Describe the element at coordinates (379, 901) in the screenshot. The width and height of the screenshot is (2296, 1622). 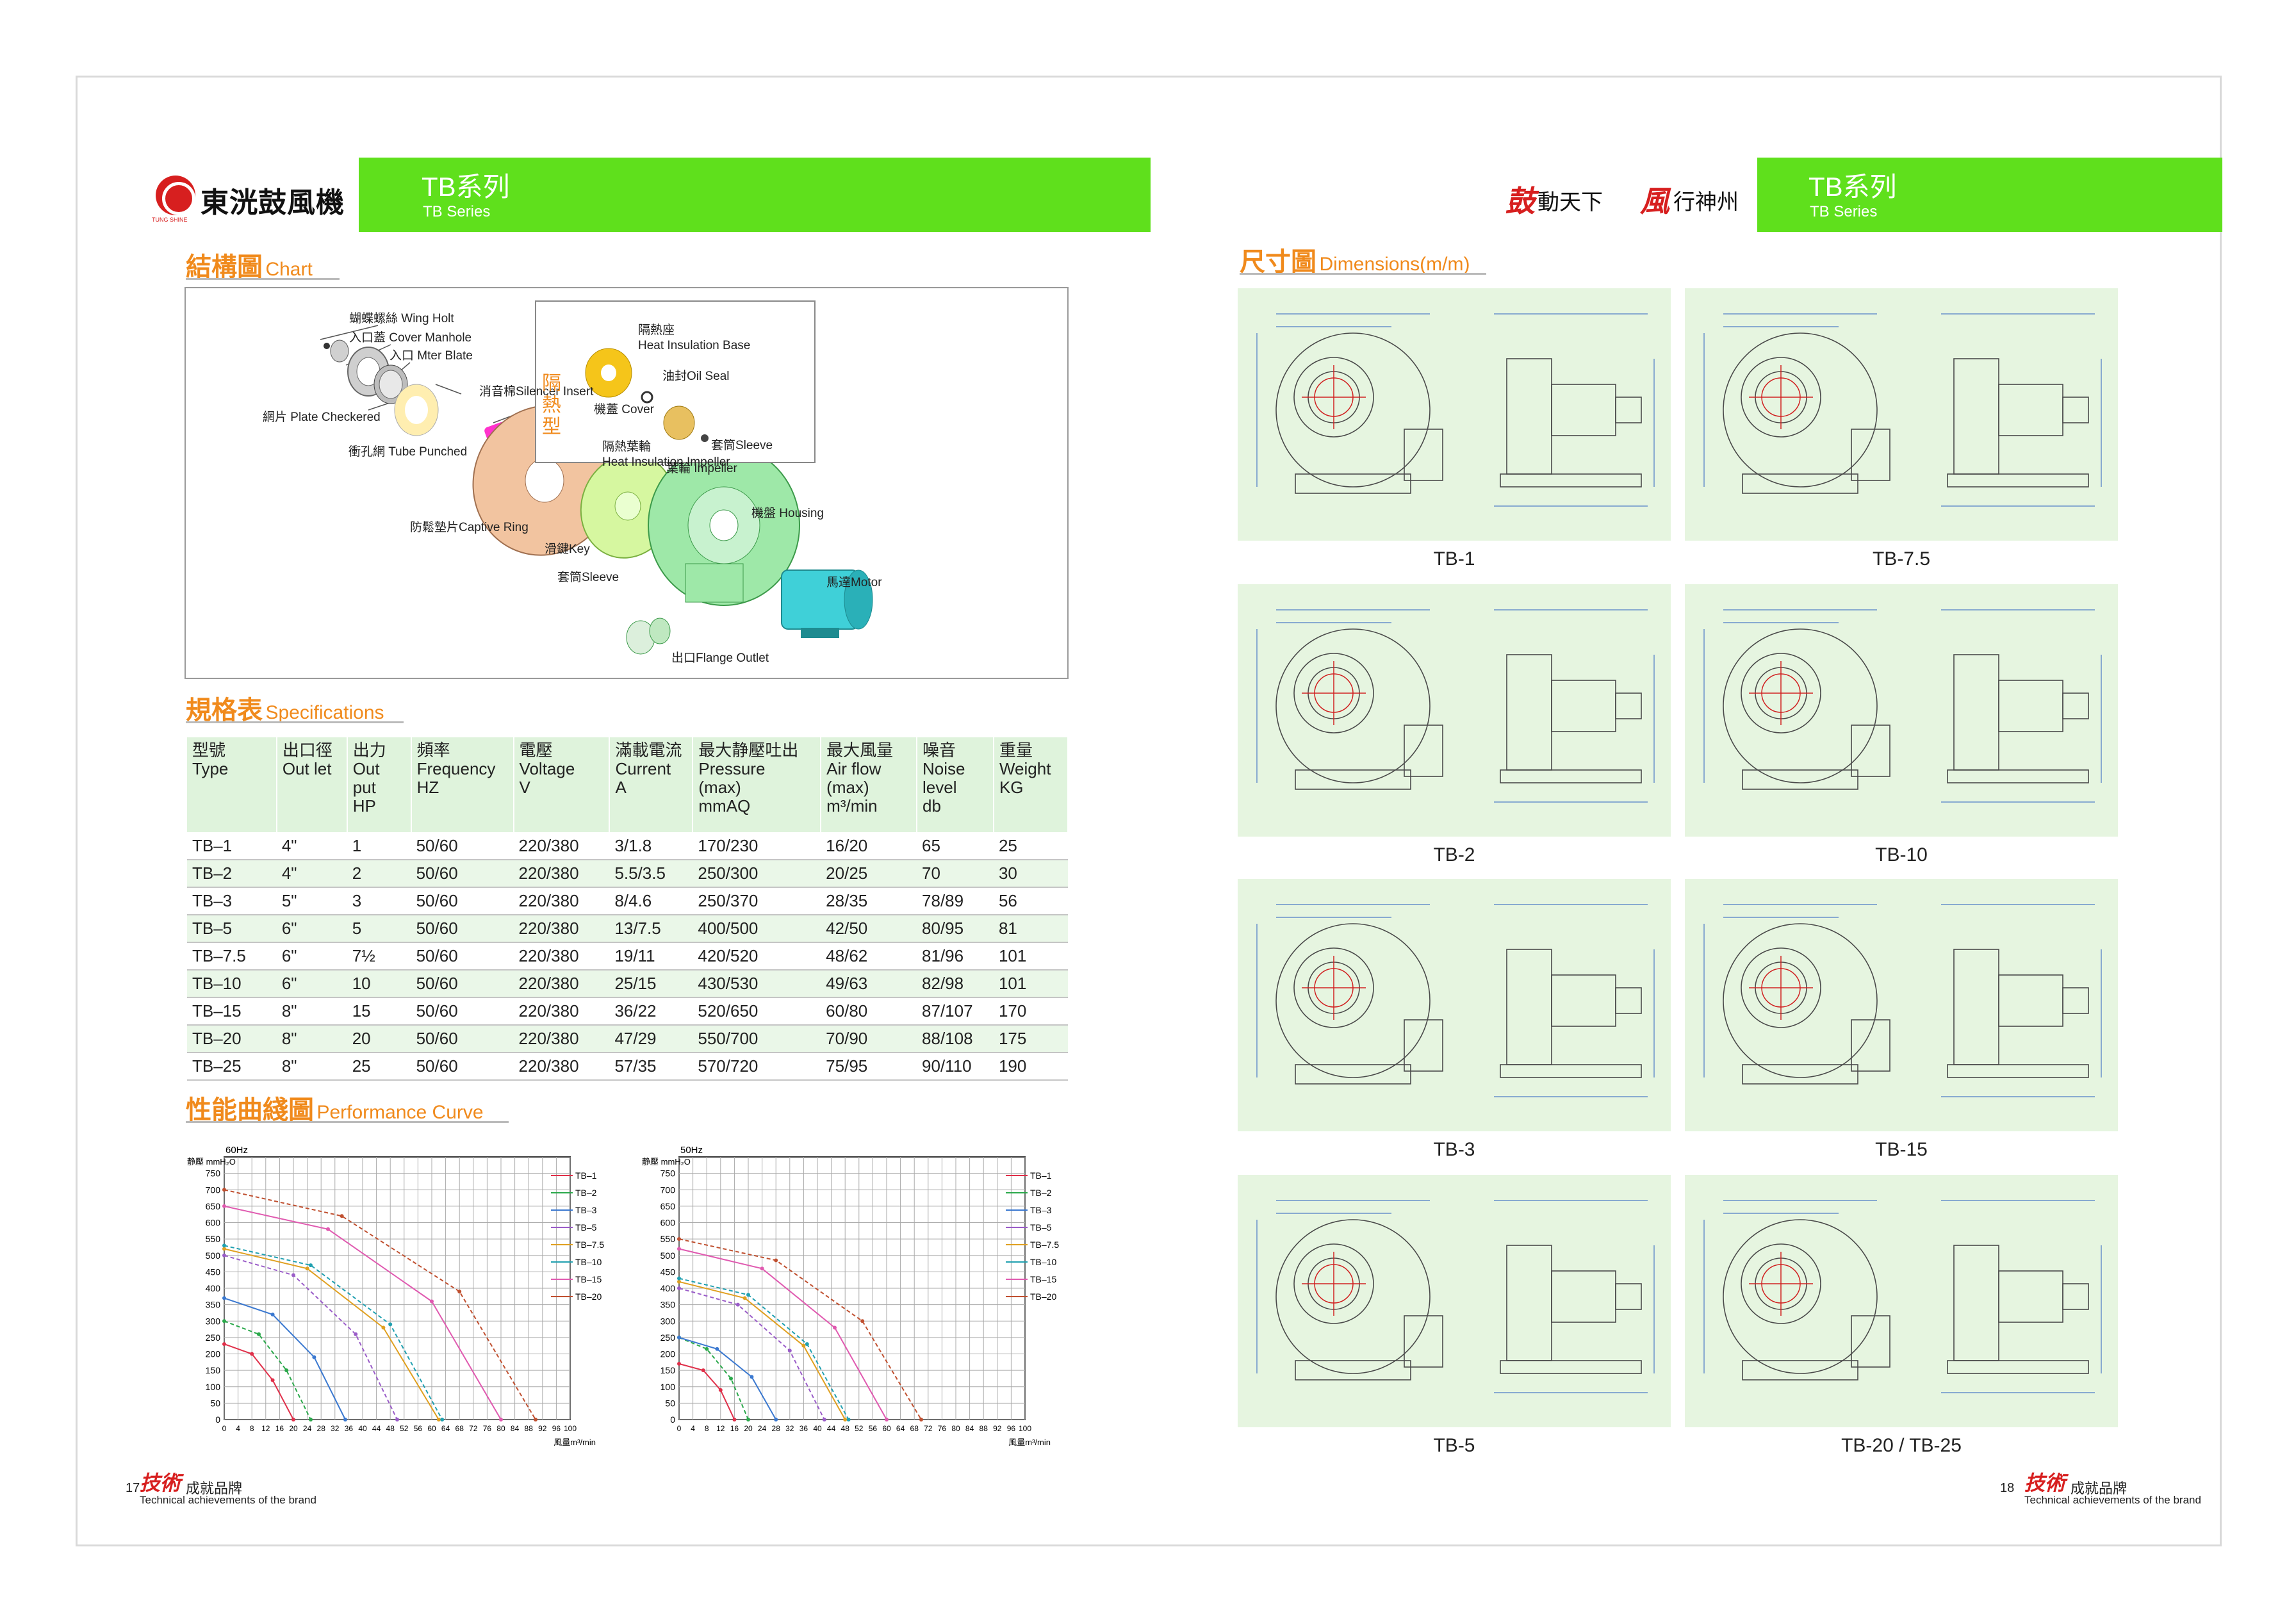
I see `spec-cell: 3` at that location.